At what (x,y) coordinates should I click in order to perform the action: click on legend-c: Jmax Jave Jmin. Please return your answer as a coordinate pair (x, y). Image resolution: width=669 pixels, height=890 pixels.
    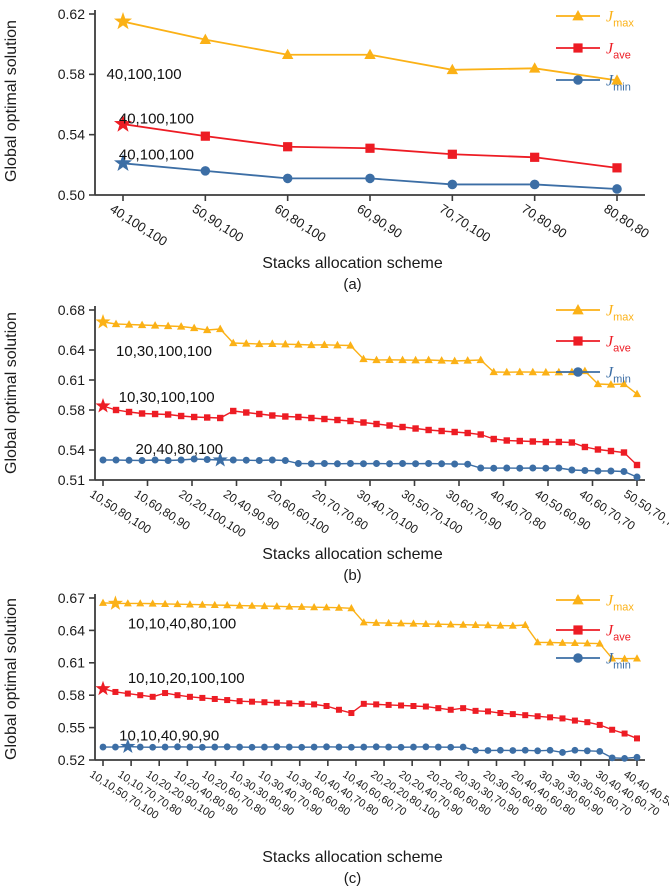
    Looking at the image, I should click on (595, 632).